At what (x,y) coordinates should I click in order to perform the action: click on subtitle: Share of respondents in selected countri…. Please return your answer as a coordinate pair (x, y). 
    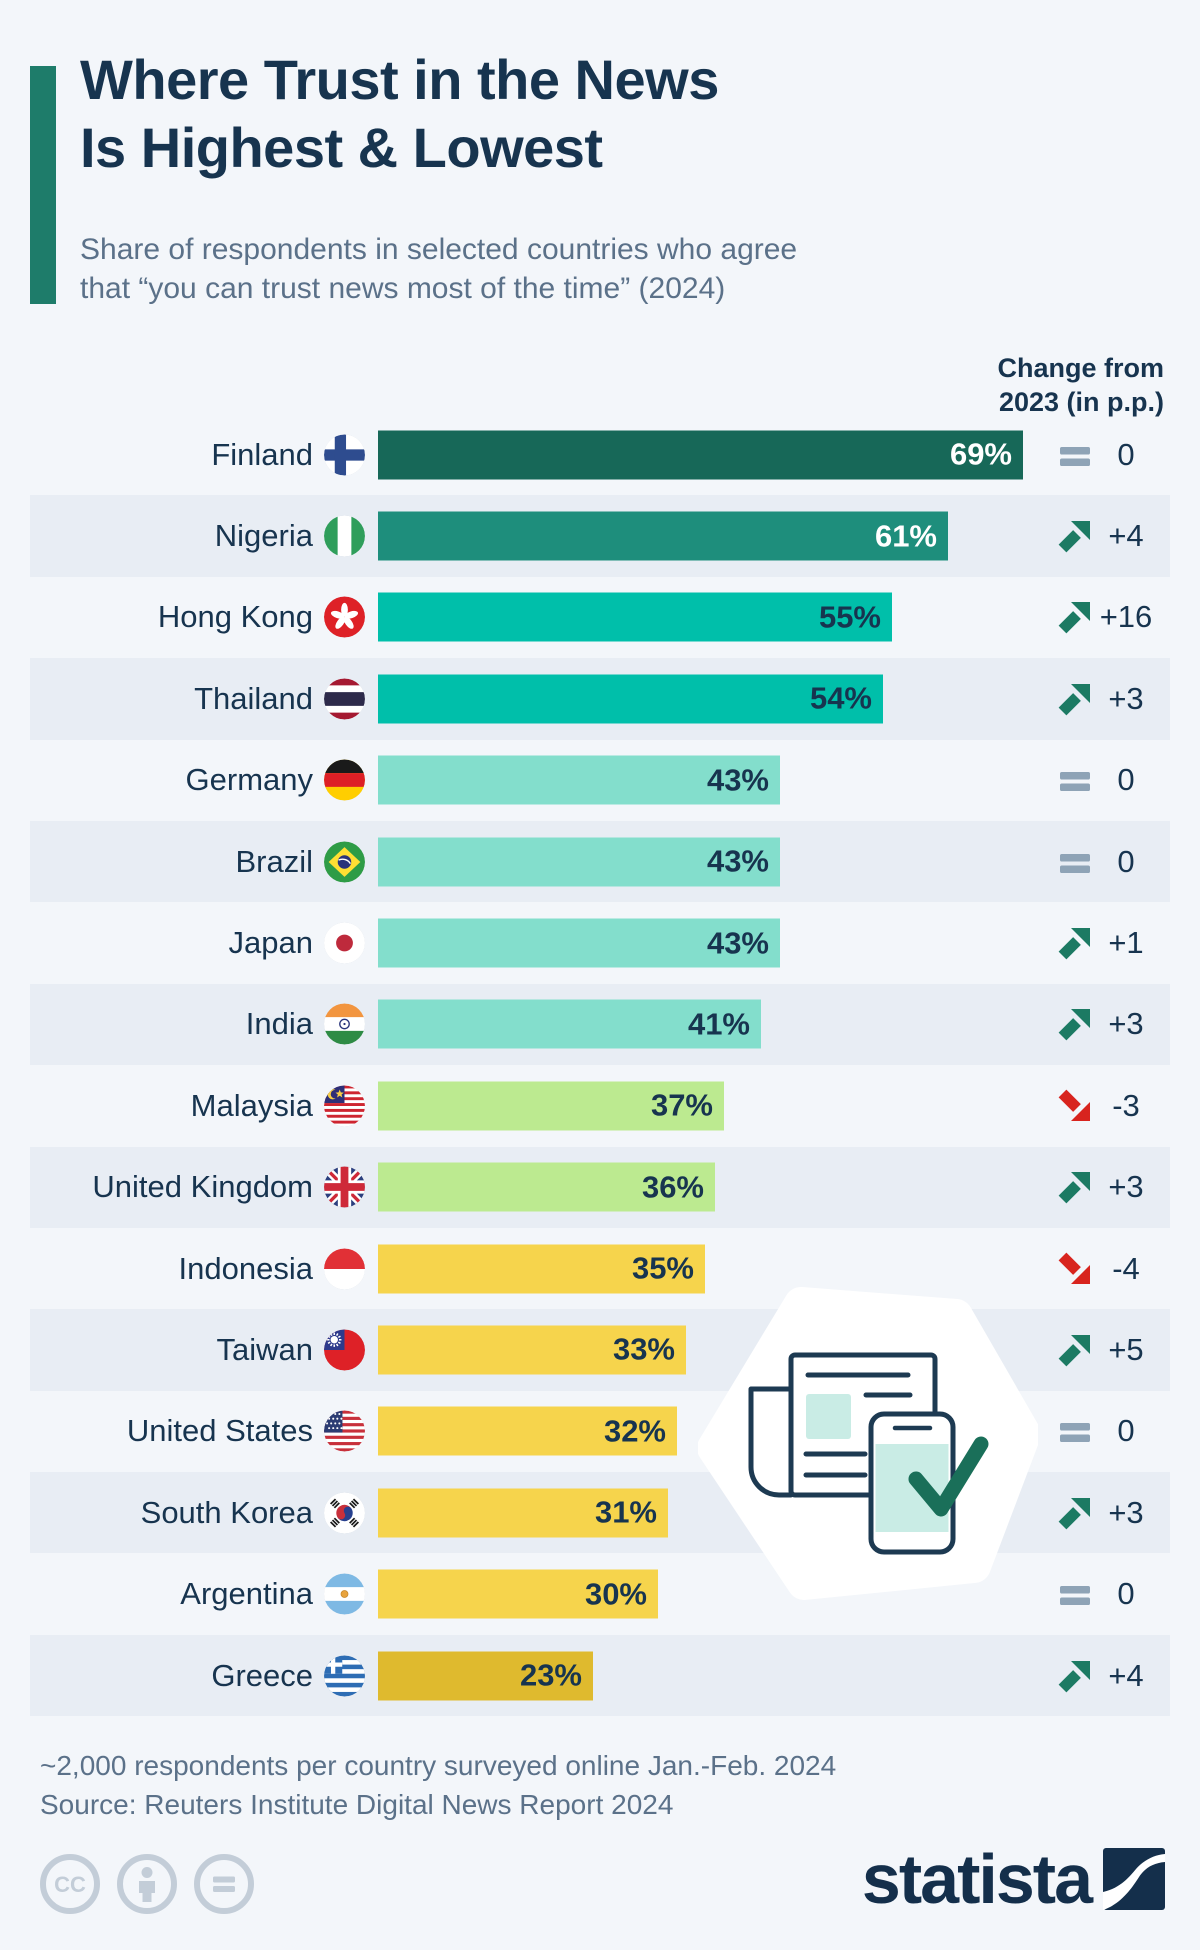
    Looking at the image, I should click on (438, 269).